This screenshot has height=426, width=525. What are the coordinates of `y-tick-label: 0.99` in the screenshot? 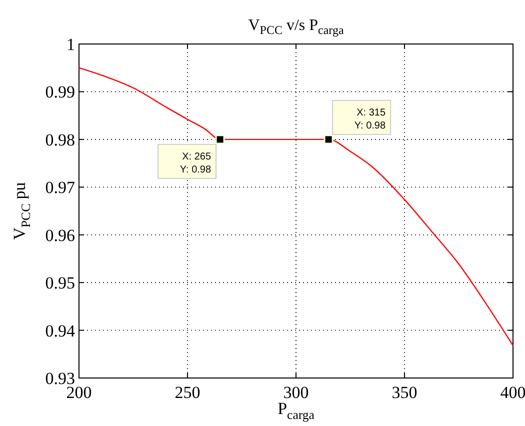 It's located at (60, 92).